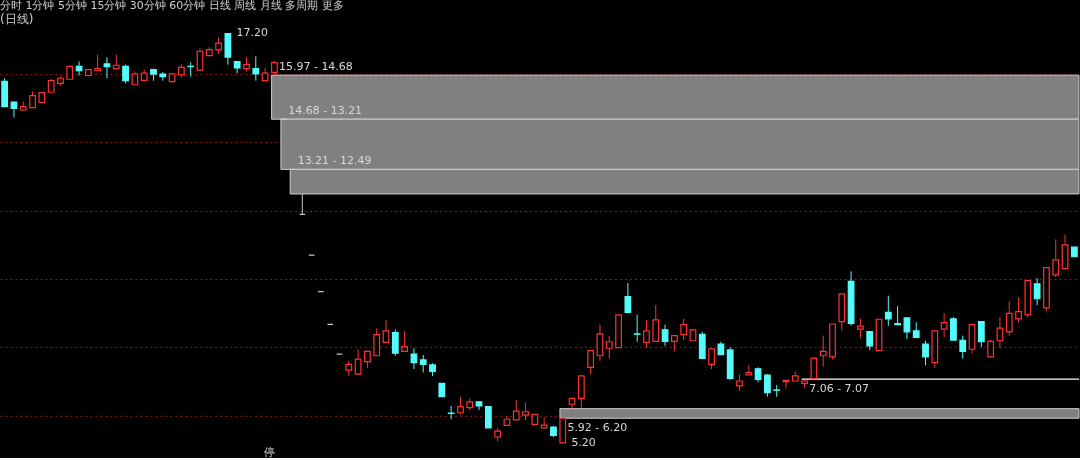 Image resolution: width=1080 pixels, height=461 pixels. I want to click on chart-subtitle: (日线), so click(17, 19).